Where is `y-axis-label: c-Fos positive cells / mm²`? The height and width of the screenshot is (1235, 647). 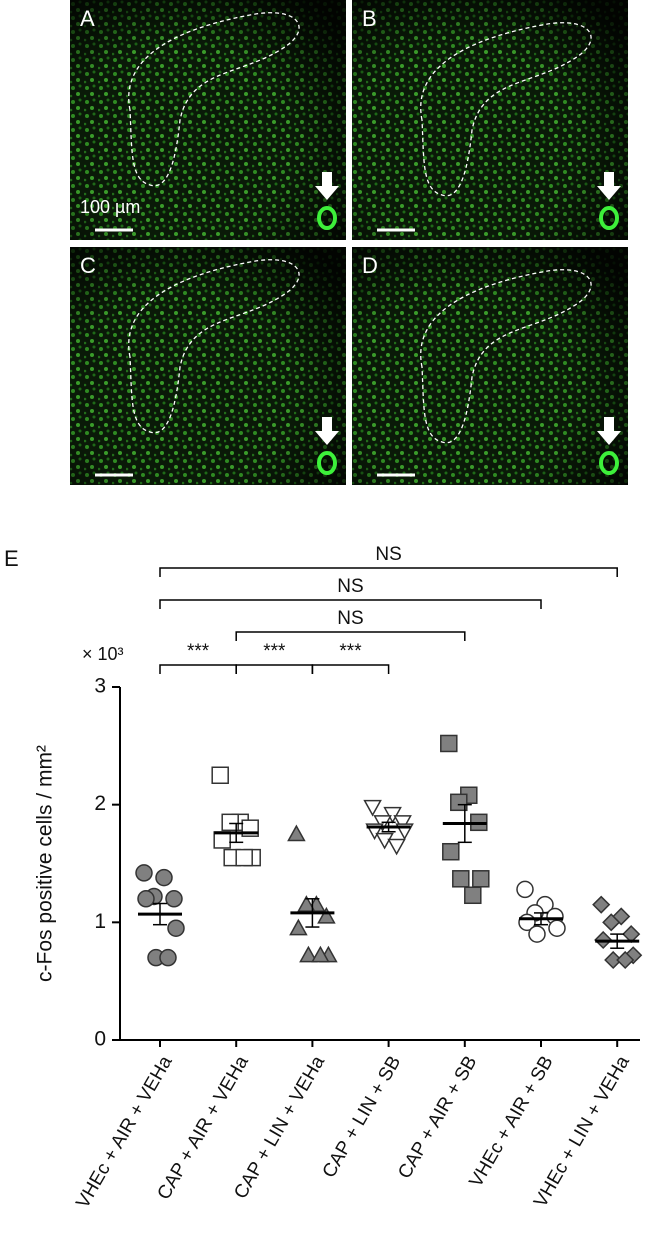 y-axis-label: c-Fos positive cells / mm² is located at coordinates (45, 863).